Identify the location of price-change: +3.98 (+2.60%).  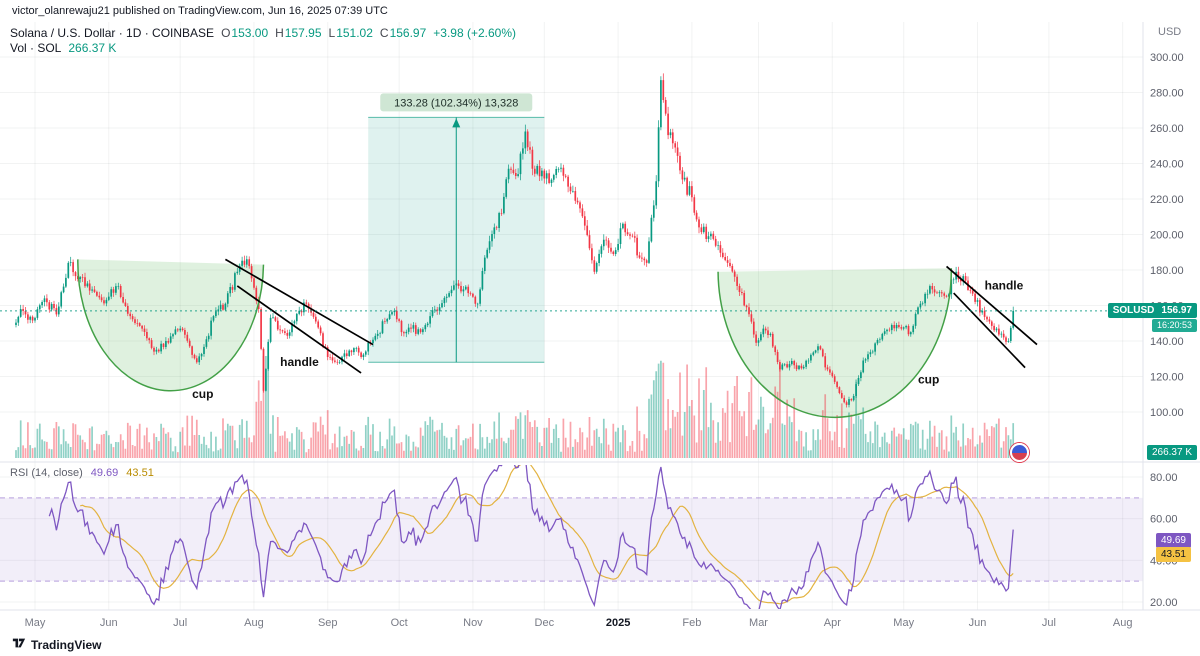
(474, 33).